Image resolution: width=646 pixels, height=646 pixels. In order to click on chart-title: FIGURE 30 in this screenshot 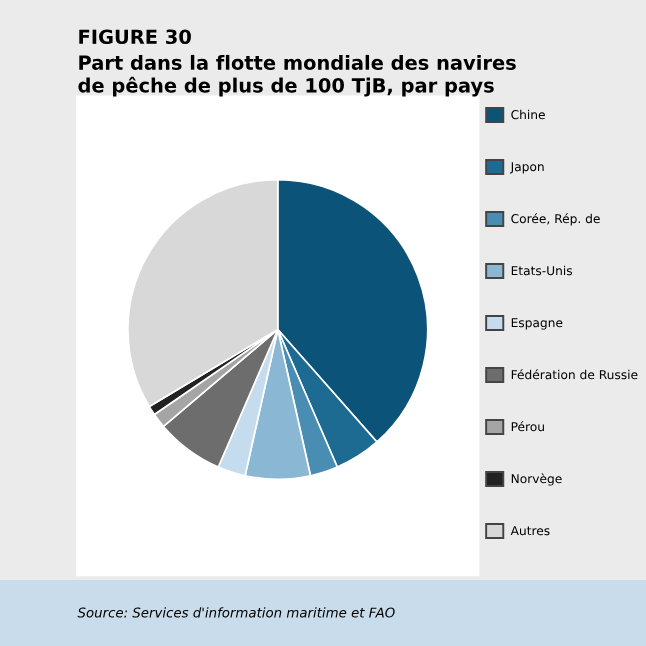, I will do `click(135, 37)`.